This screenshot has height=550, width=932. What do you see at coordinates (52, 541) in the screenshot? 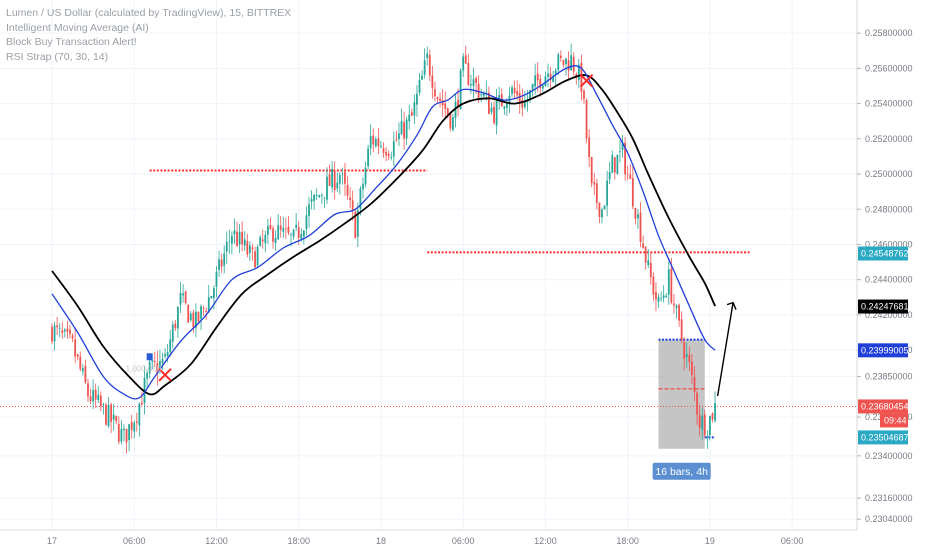
I see `time-tick-label: 17` at bounding box center [52, 541].